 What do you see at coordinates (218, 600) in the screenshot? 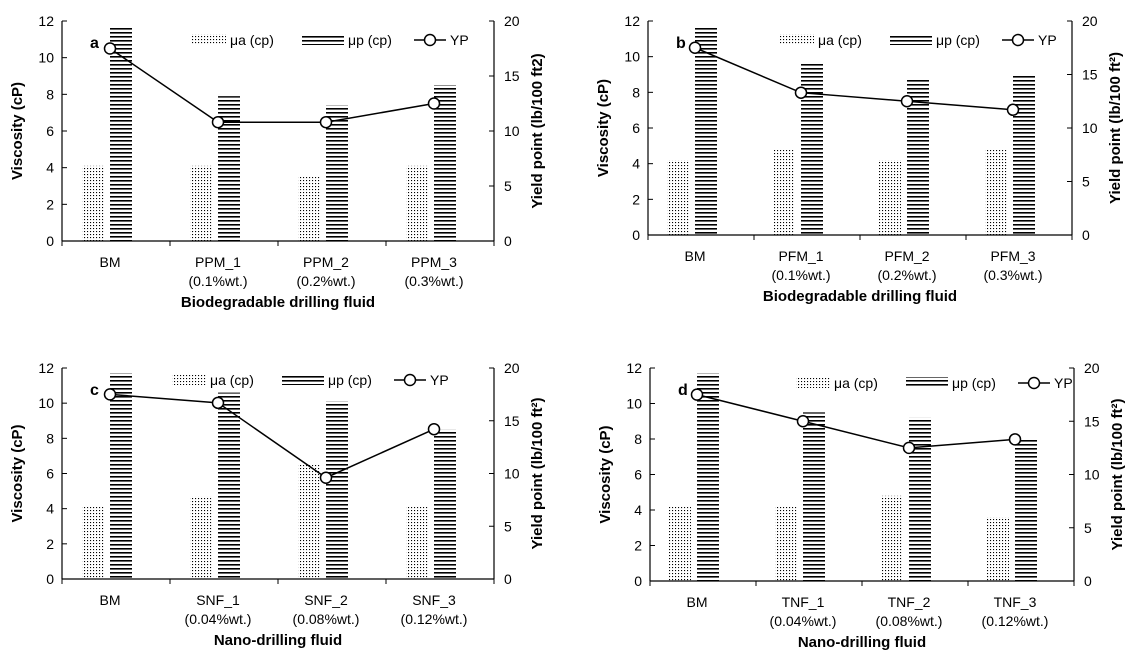
I see `x-tick-label: SNF_1` at bounding box center [218, 600].